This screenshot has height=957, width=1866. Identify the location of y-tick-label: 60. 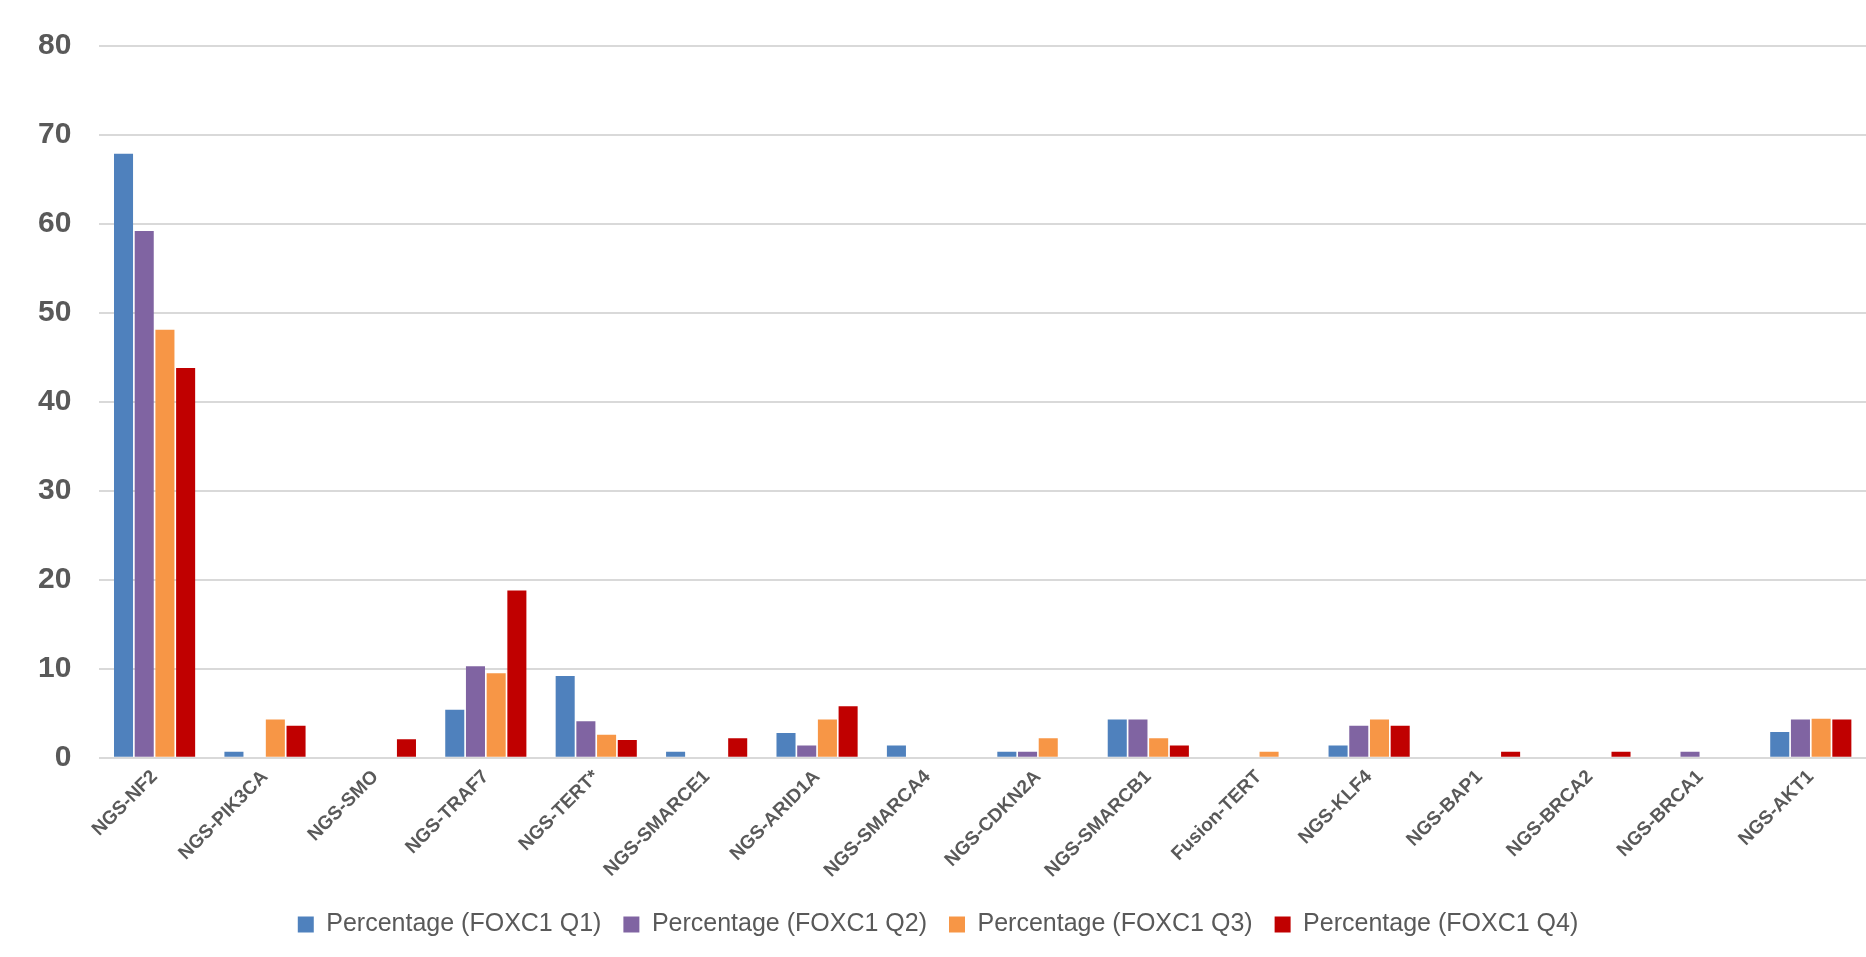
(54, 222).